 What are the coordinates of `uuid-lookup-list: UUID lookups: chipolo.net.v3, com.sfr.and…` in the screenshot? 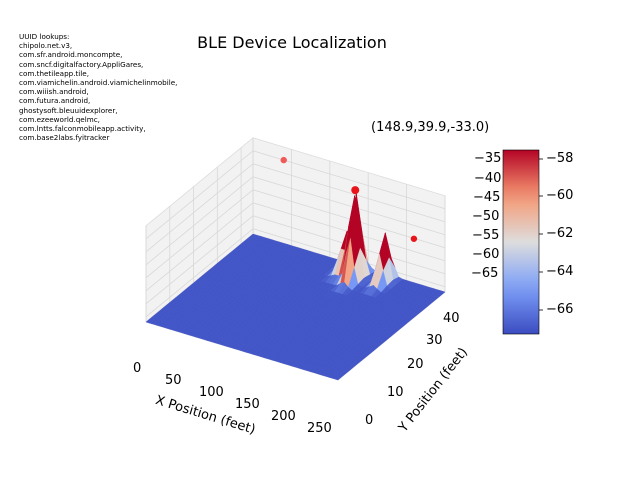 It's located at (98, 87).